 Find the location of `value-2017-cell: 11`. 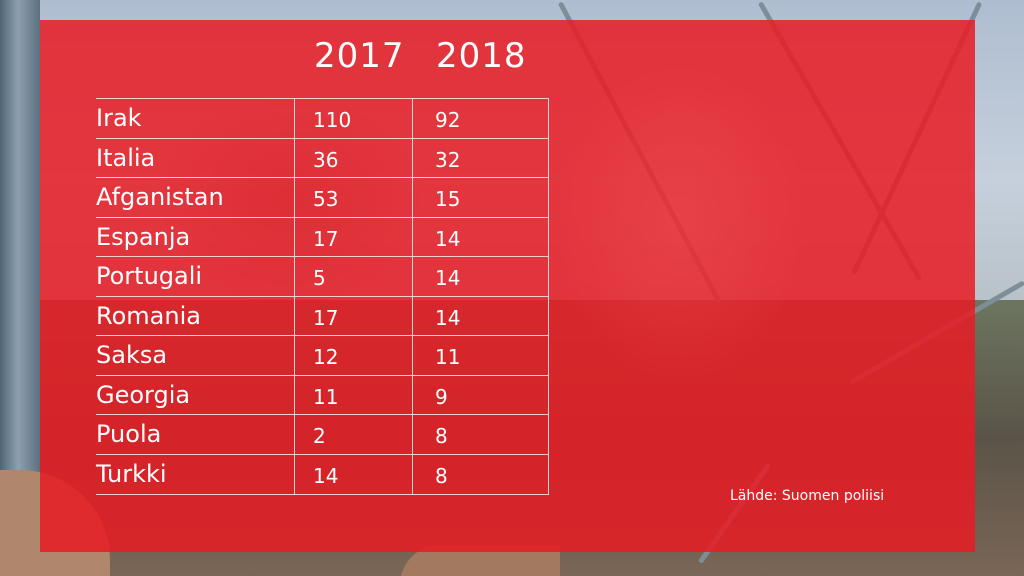

value-2017-cell: 11 is located at coordinates (353, 394).